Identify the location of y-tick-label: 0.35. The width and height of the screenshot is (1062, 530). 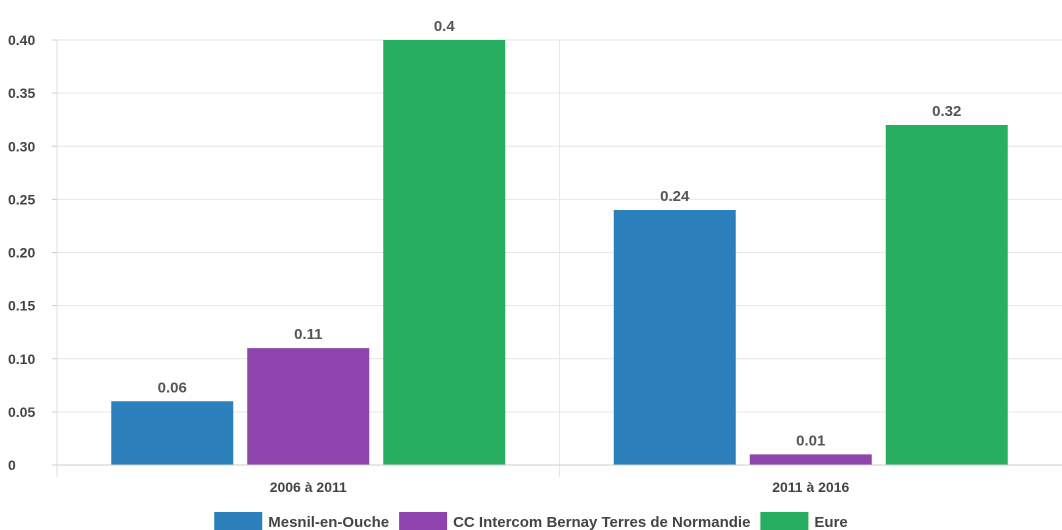
(21, 93).